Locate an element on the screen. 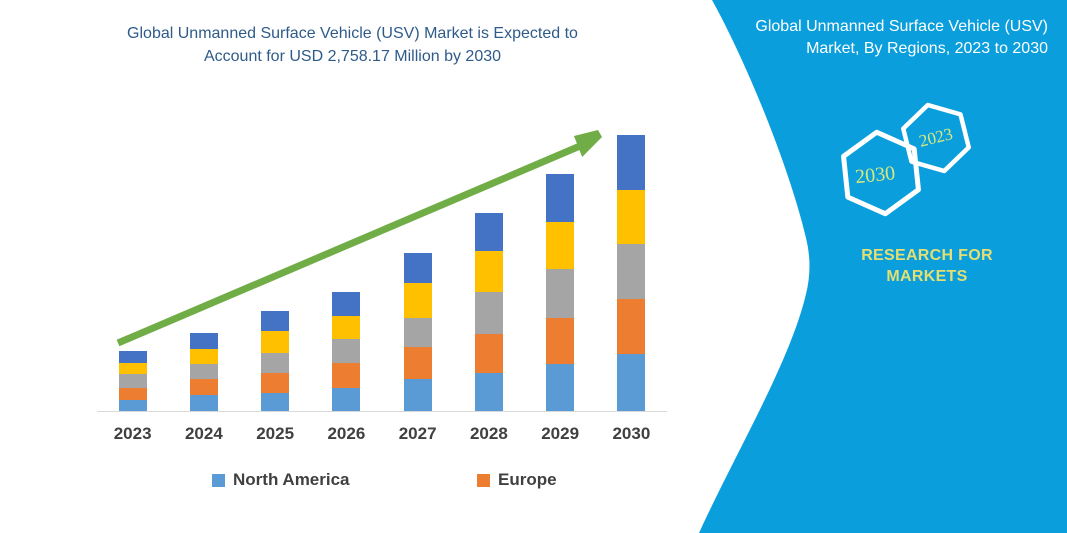 The image size is (1067, 533). x-axis-label: 2027 is located at coordinates (417, 433).